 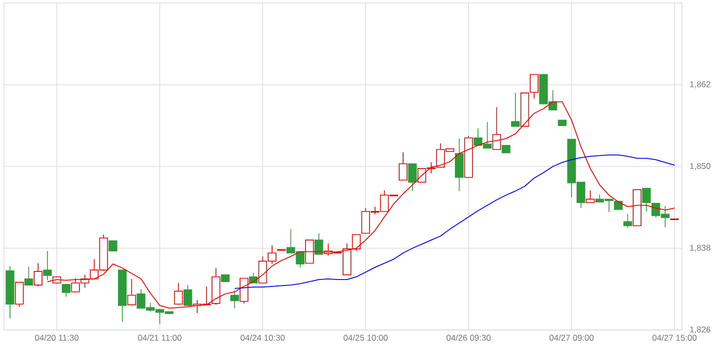 What do you see at coordinates (366, 337) in the screenshot?
I see `x-tick-label: 04/25 10:00` at bounding box center [366, 337].